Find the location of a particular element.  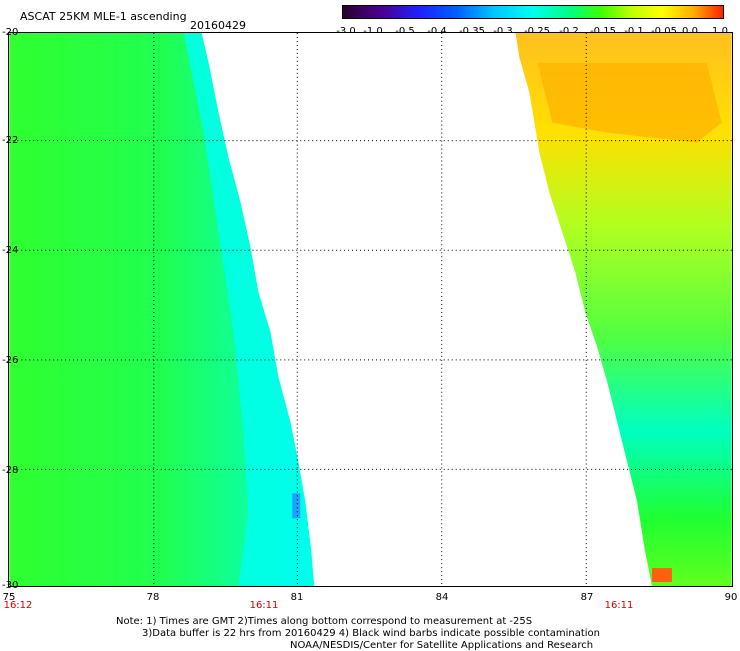

x-tick-label: 84 is located at coordinates (442, 597).